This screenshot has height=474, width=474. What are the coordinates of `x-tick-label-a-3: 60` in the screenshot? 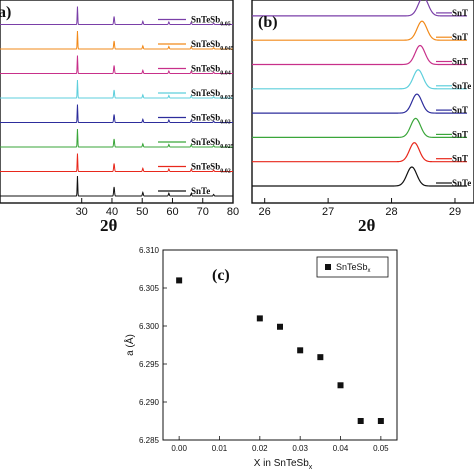 It's located at (172, 212).